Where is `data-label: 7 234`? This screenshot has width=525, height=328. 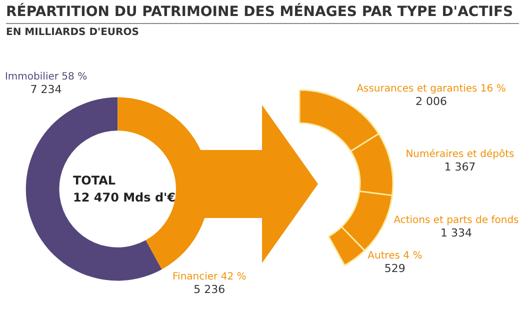
data-label: 7 234 is located at coordinates (46, 89).